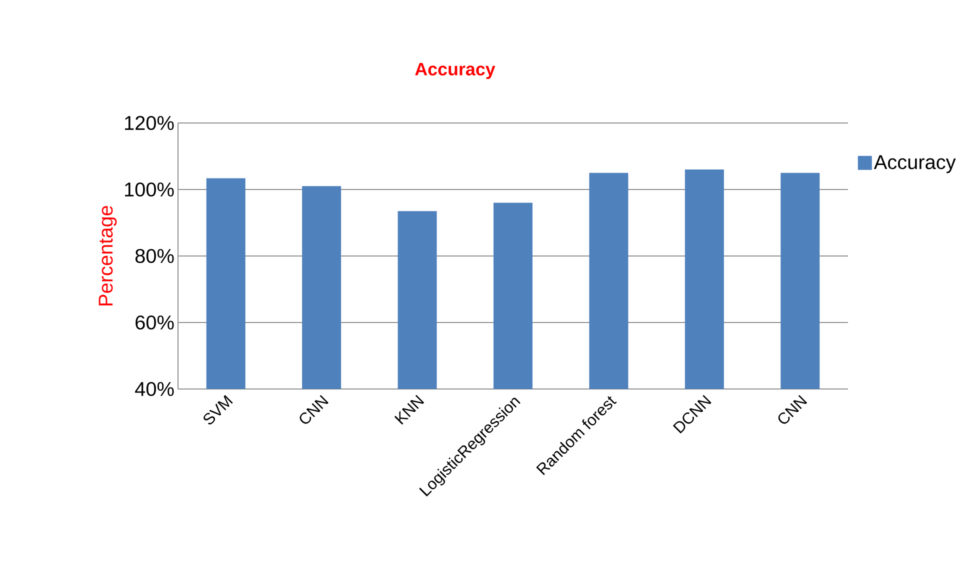 The width and height of the screenshot is (957, 583). I want to click on y-tick-label: 80%, so click(154, 256).